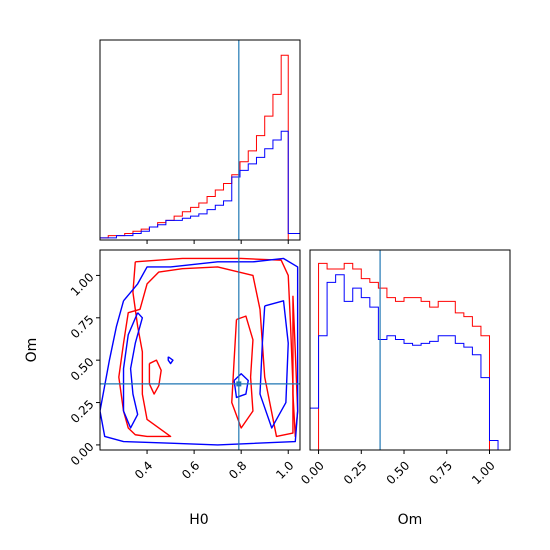 This screenshot has height=550, width=550. I want to click on histogram-Om-run_a, so click(410, 356).